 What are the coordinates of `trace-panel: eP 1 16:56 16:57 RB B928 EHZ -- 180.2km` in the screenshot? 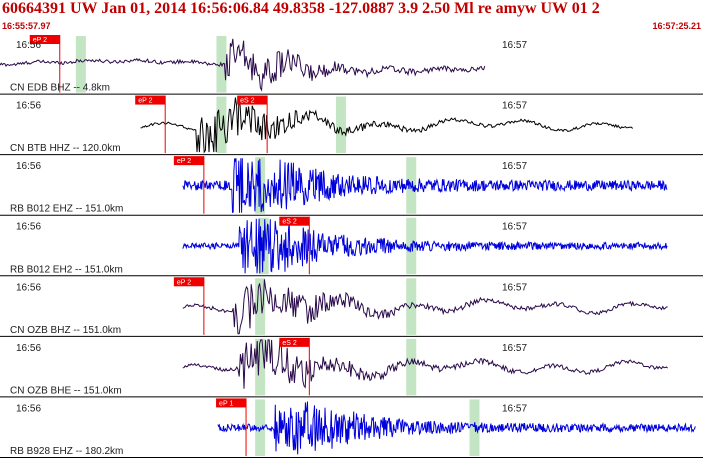 It's located at (351, 428).